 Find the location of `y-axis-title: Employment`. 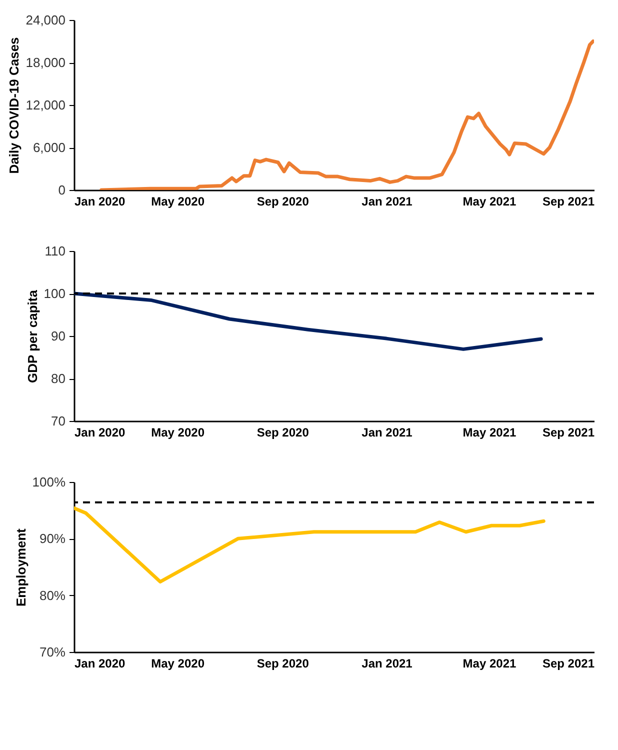

y-axis-title: Employment is located at coordinates (20, 567).